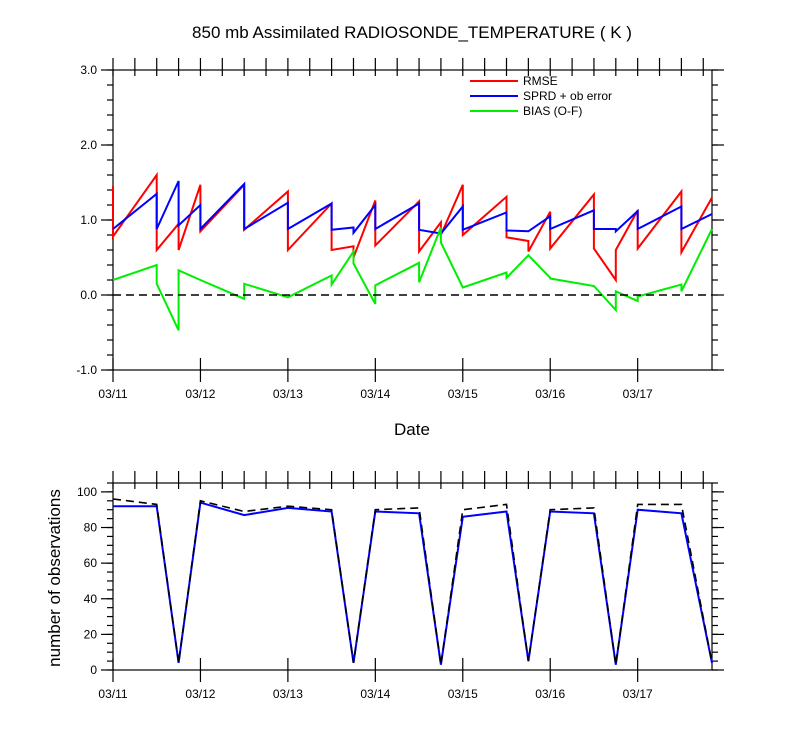  Describe the element at coordinates (91, 599) in the screenshot. I see `bottom-y-tick-label: 40` at that location.